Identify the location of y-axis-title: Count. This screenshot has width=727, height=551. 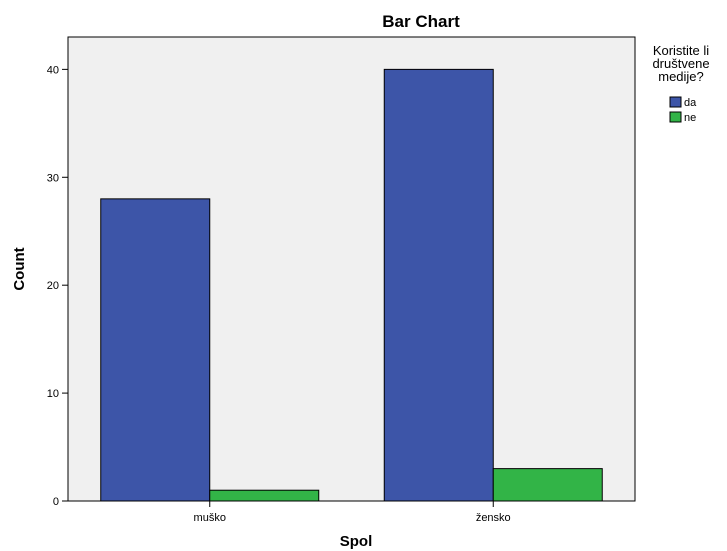
(19, 268).